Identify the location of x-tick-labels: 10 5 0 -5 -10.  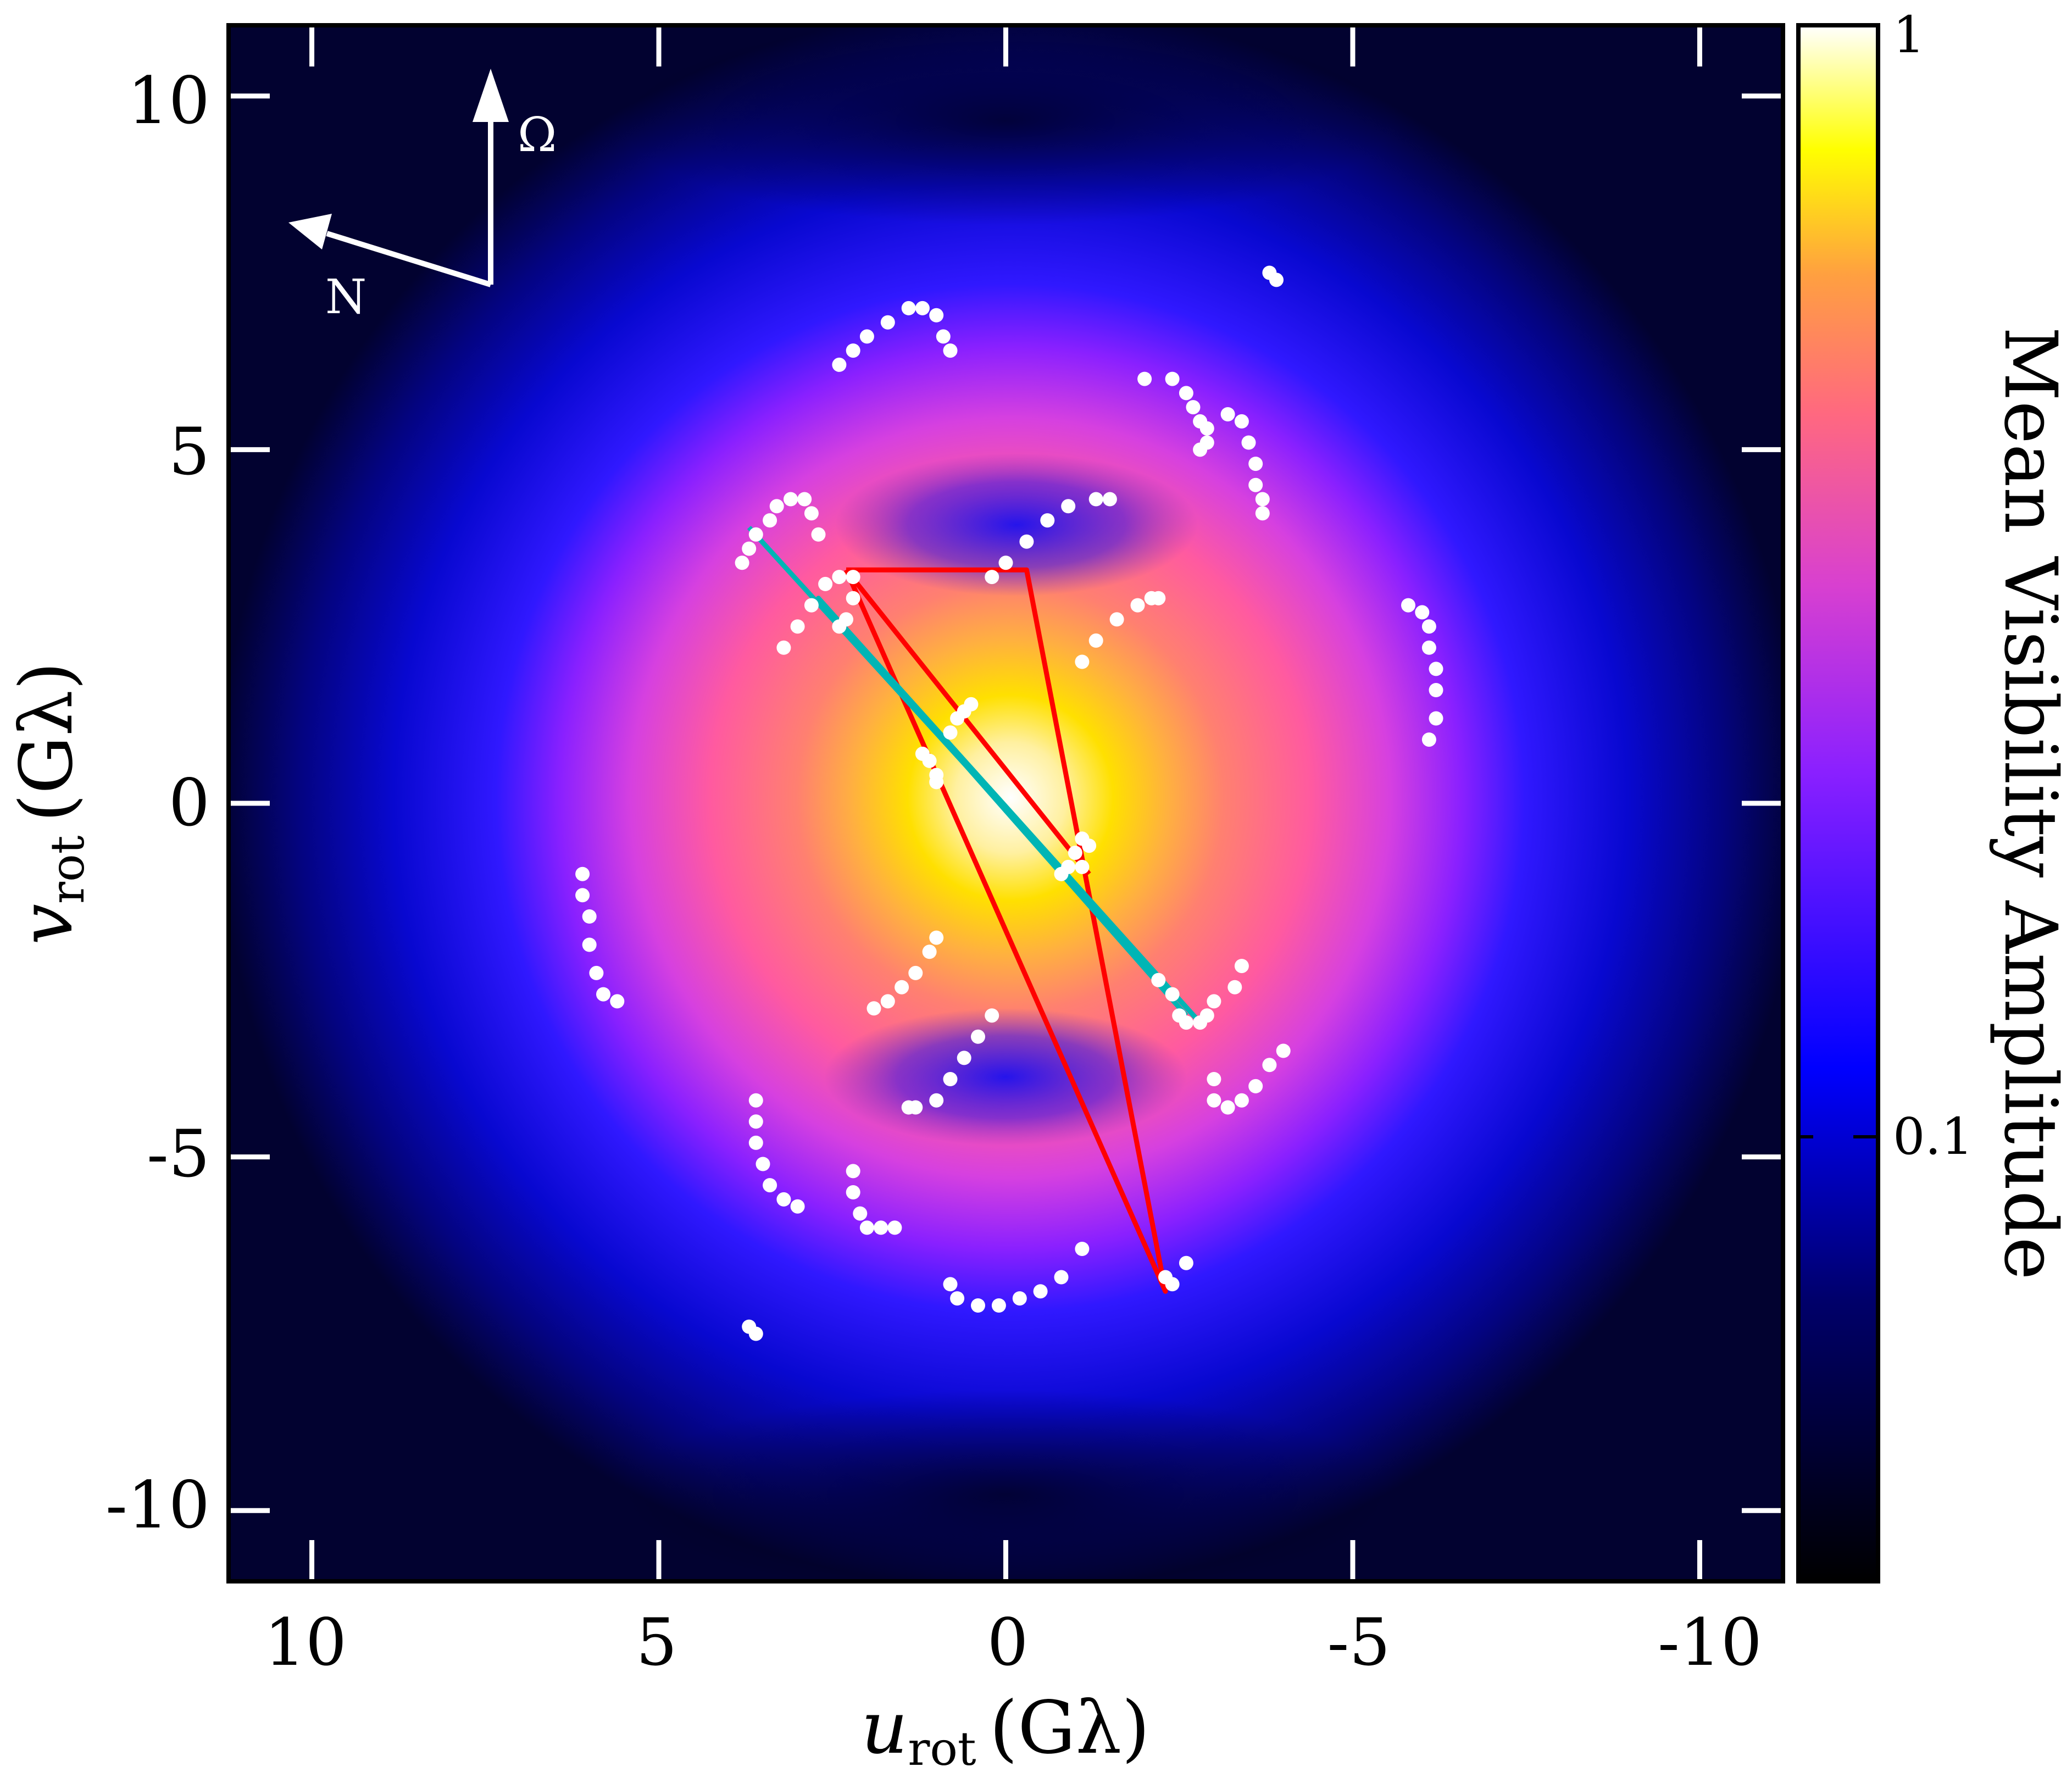
(1013, 1642).